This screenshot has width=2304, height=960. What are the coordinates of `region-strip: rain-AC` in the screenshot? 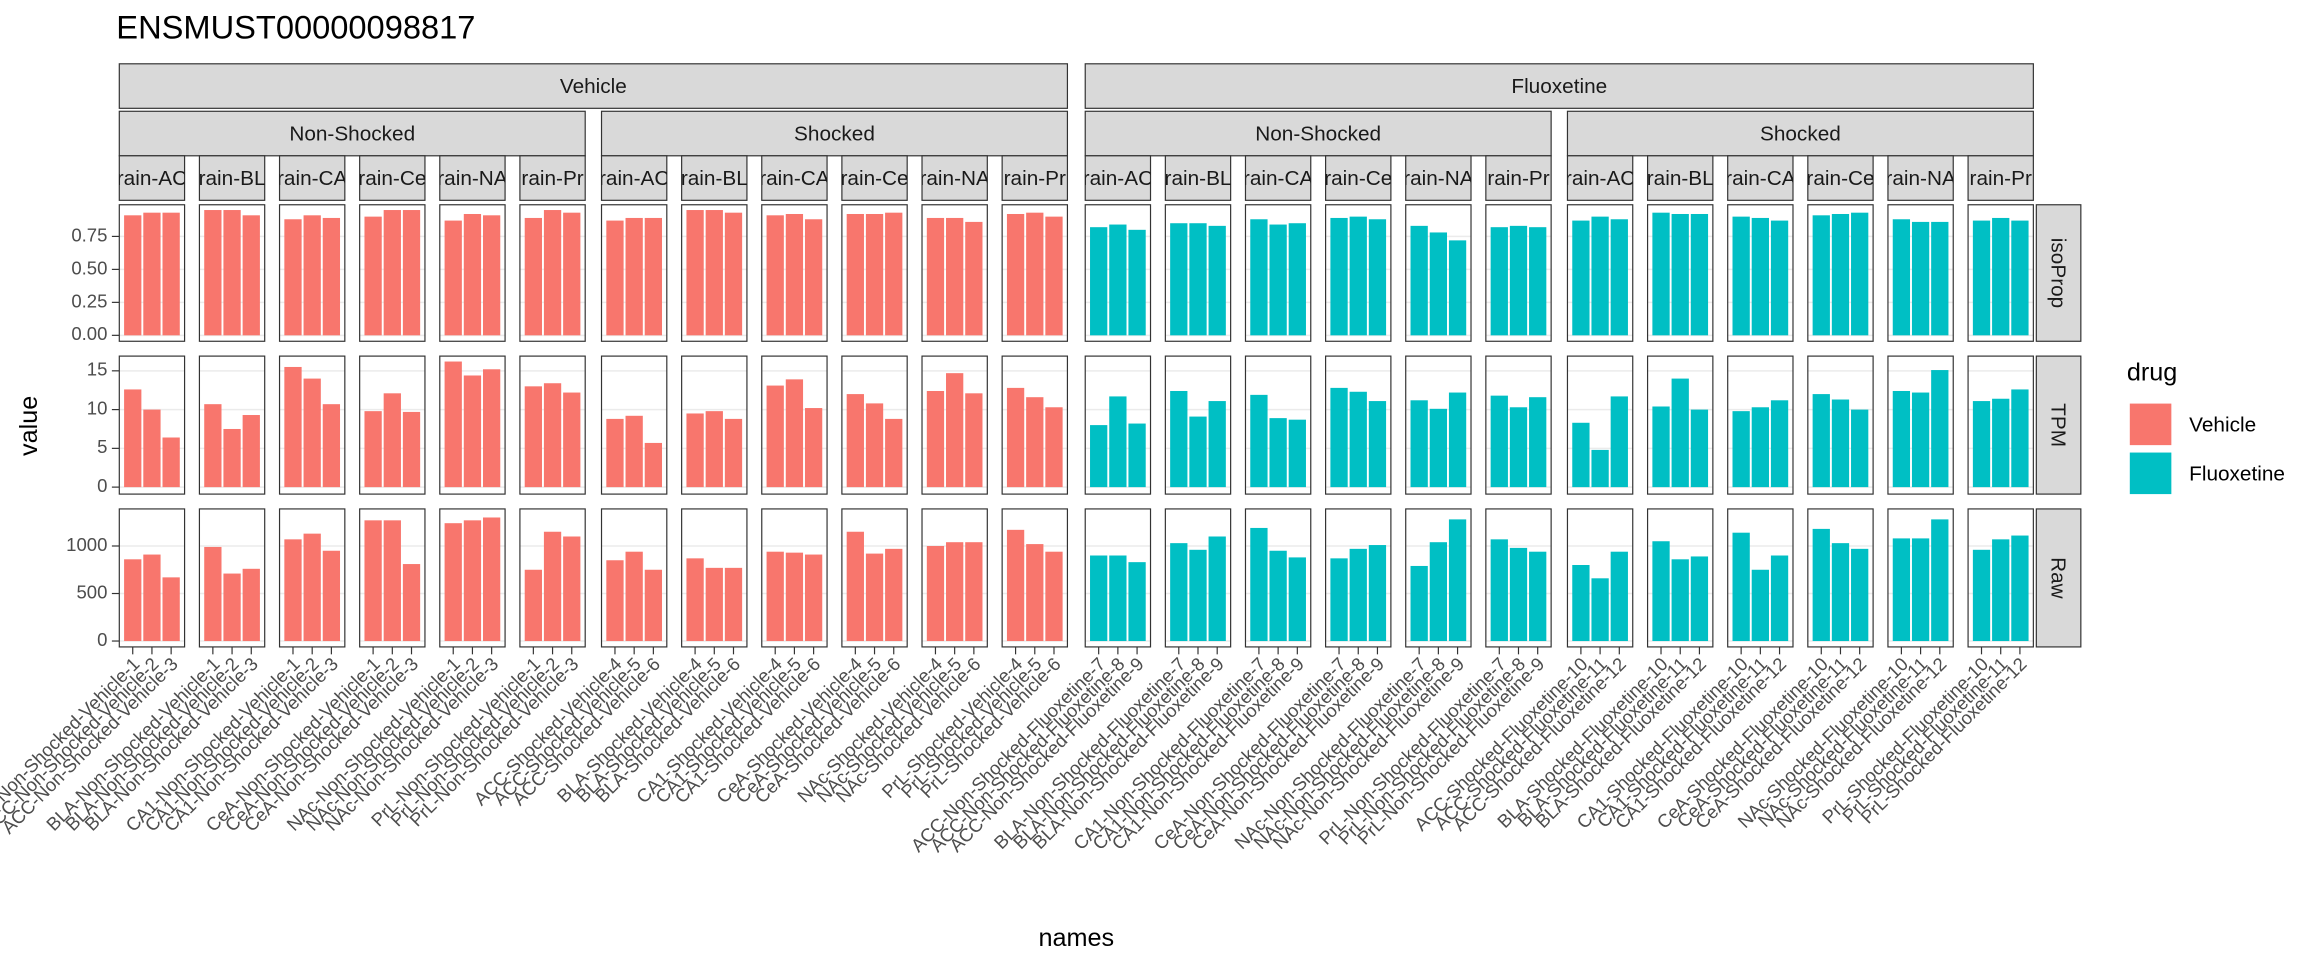 It's located at (634, 178).